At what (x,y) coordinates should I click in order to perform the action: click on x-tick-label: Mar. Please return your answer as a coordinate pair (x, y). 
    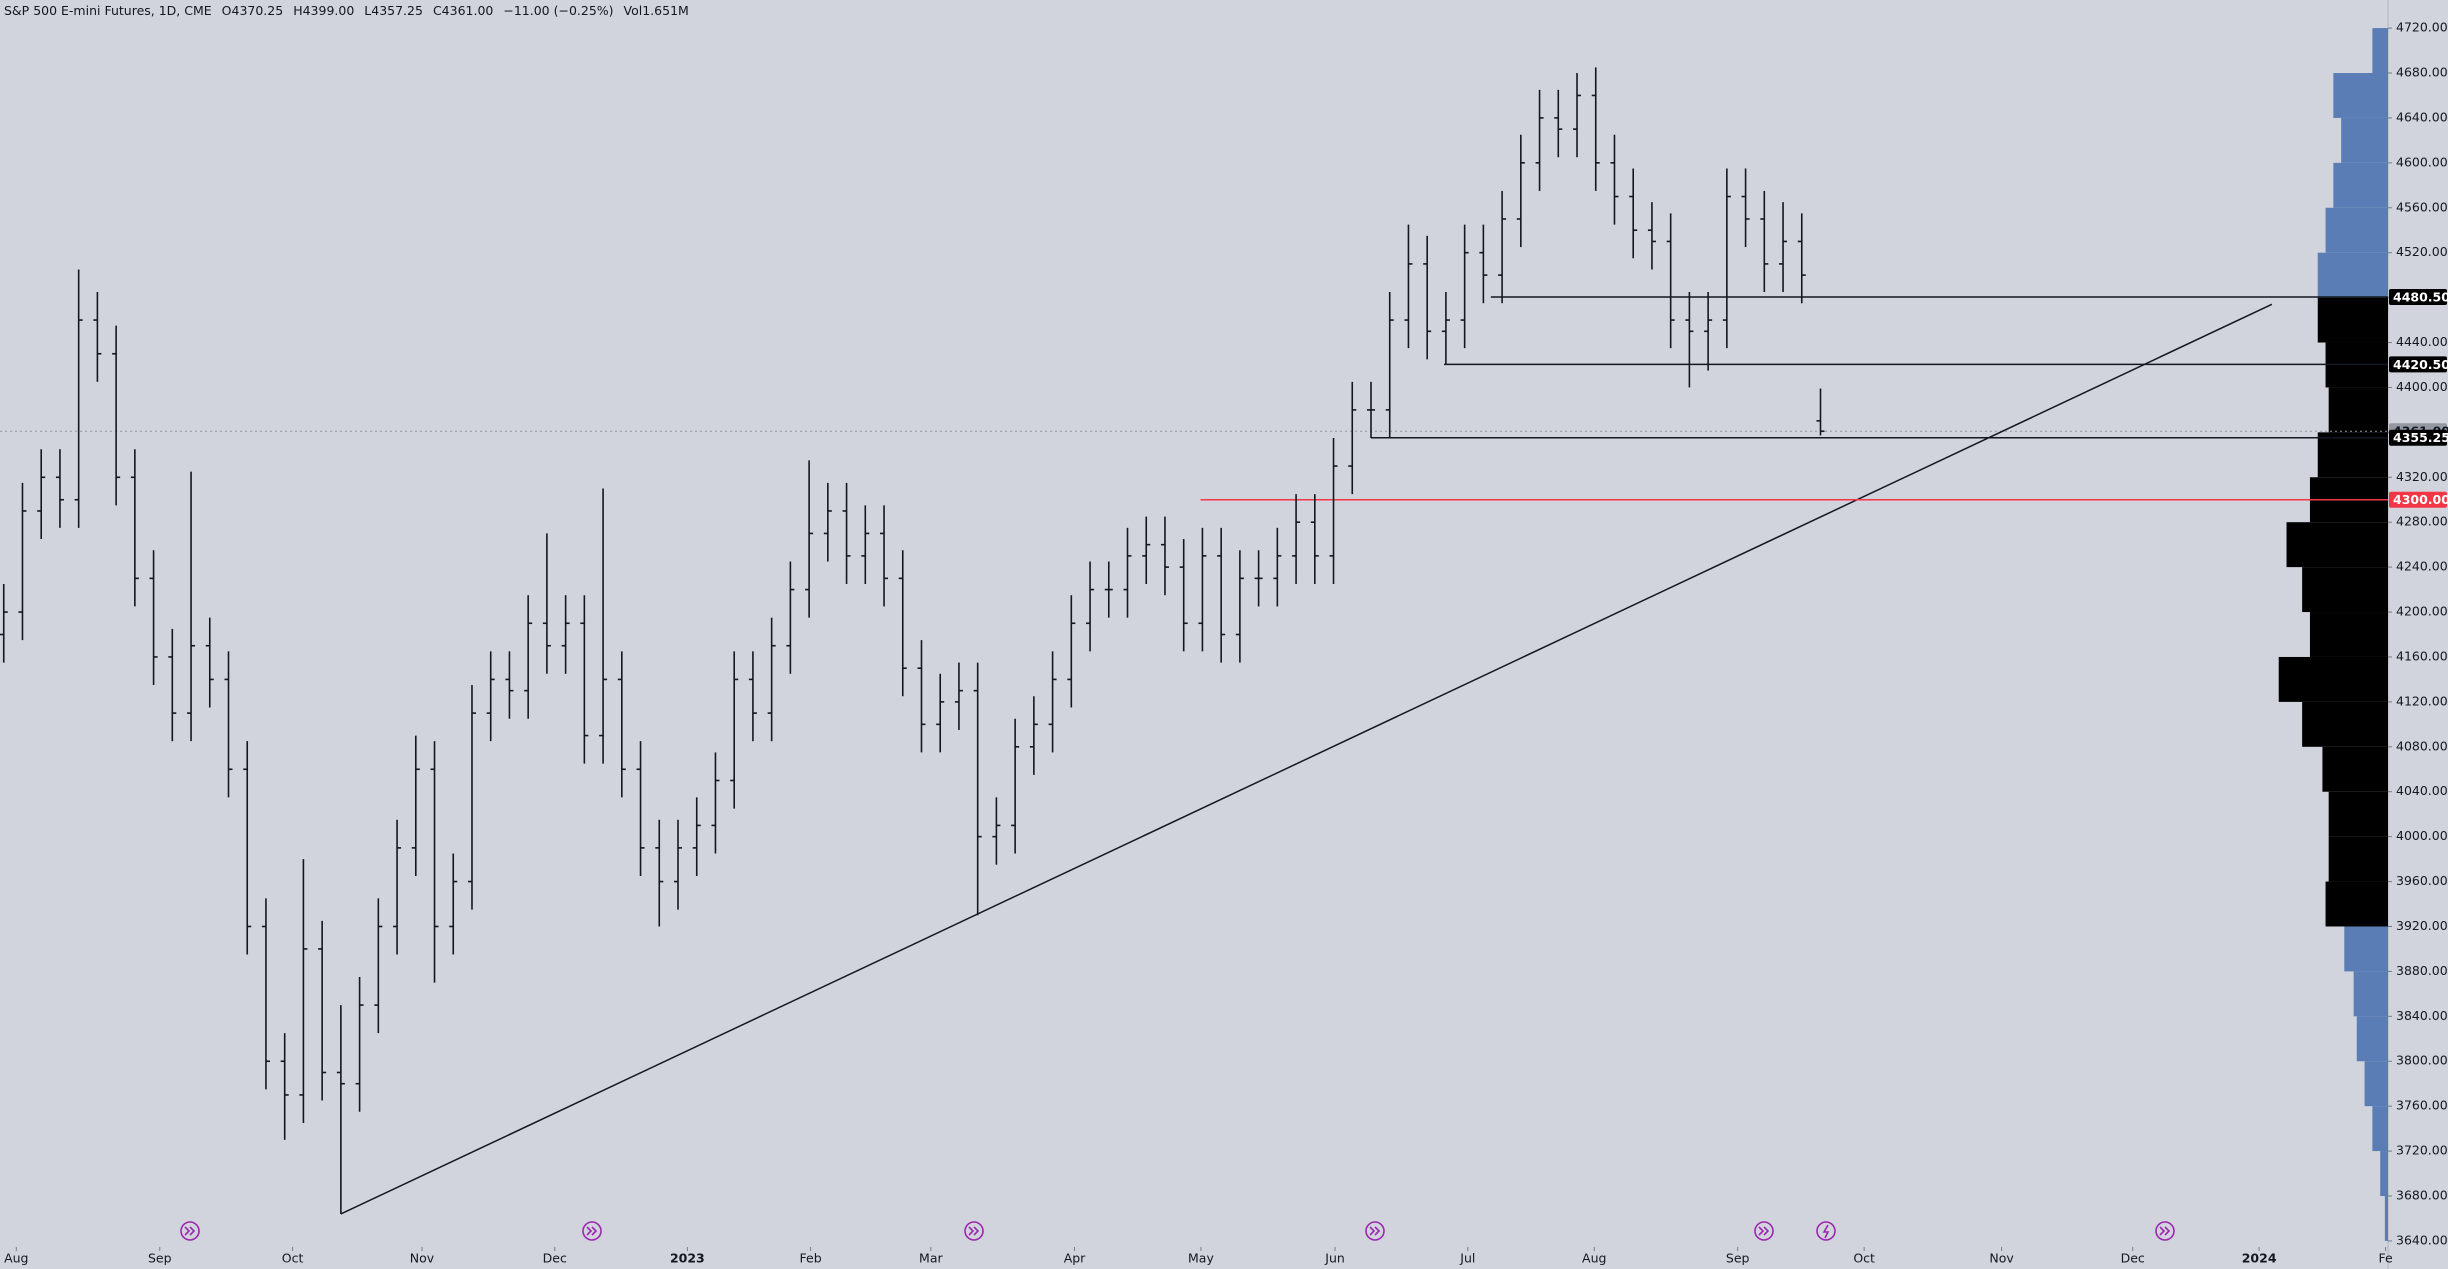
    Looking at the image, I should click on (931, 1258).